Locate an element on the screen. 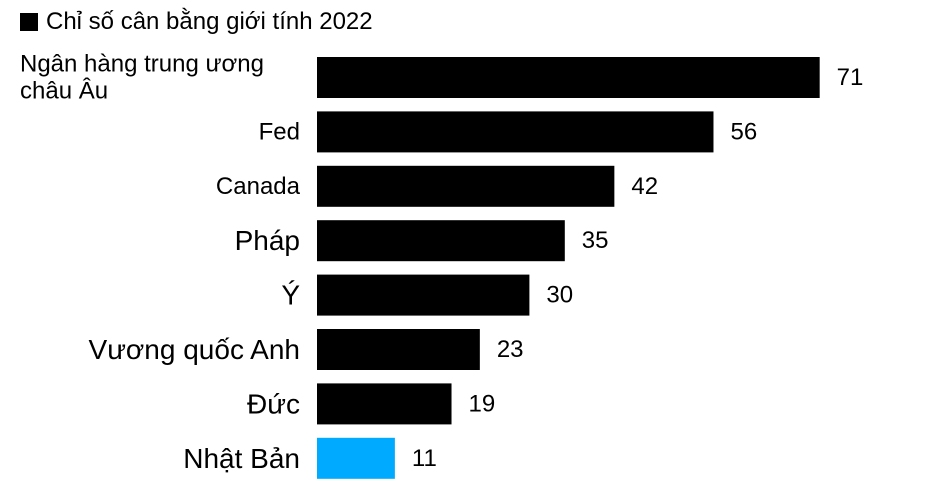 The image size is (933, 500). category-label: Ý is located at coordinates (290, 295).